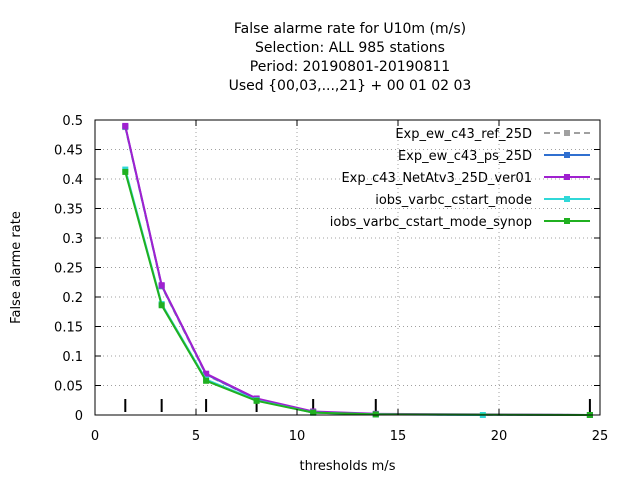 This screenshot has height=480, width=640. I want to click on y-axis-label: False alarme rate, so click(16, 267).